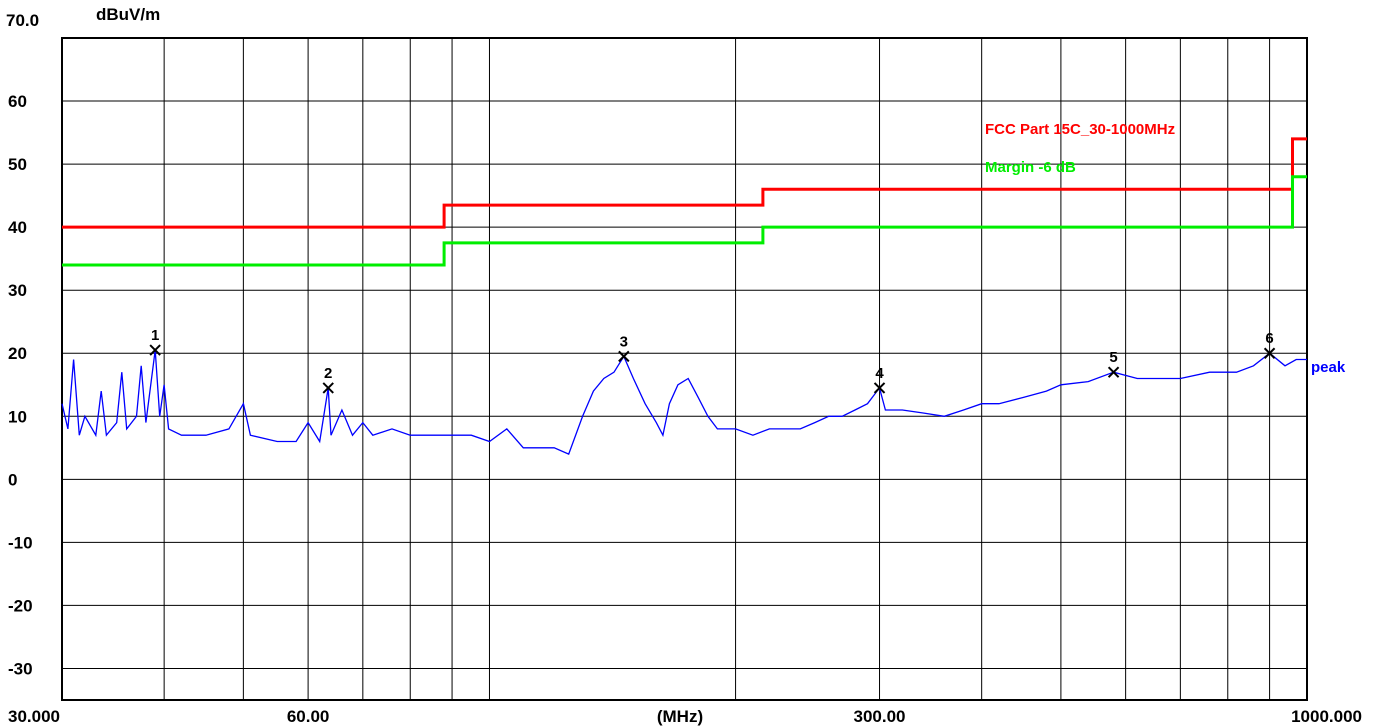 The width and height of the screenshot is (1375, 727). Describe the element at coordinates (624, 341) in the screenshot. I see `marker-label: 3` at that location.